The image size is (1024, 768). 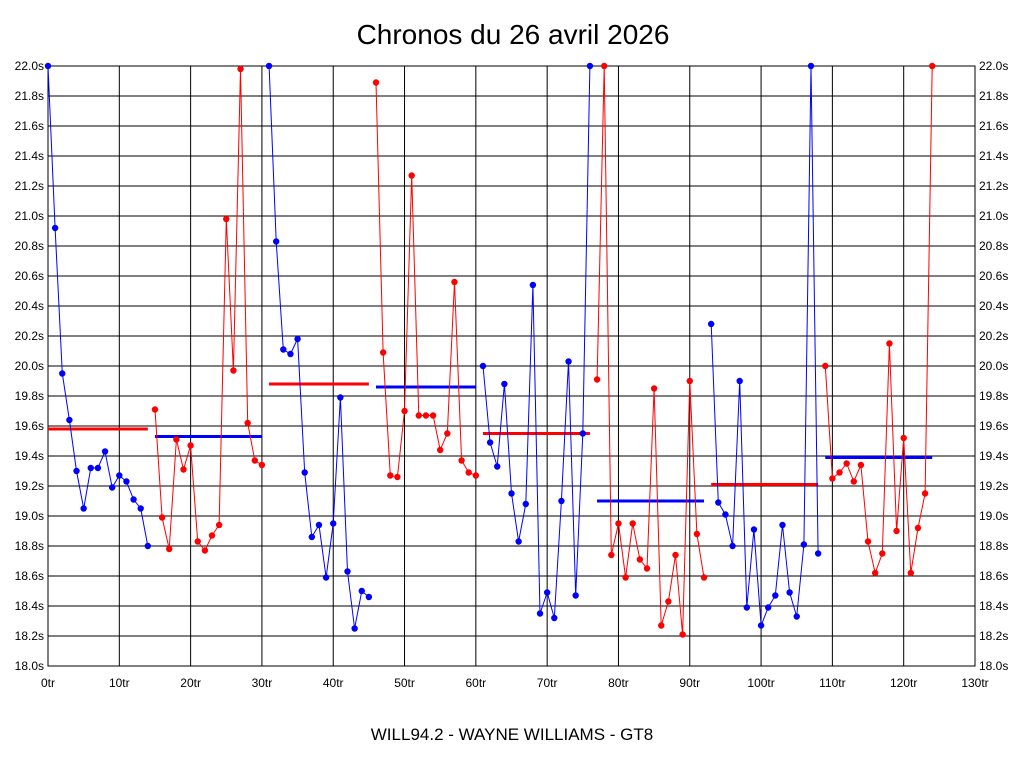 What do you see at coordinates (993, 306) in the screenshot?
I see `y-tick-label-right: 20.4s` at bounding box center [993, 306].